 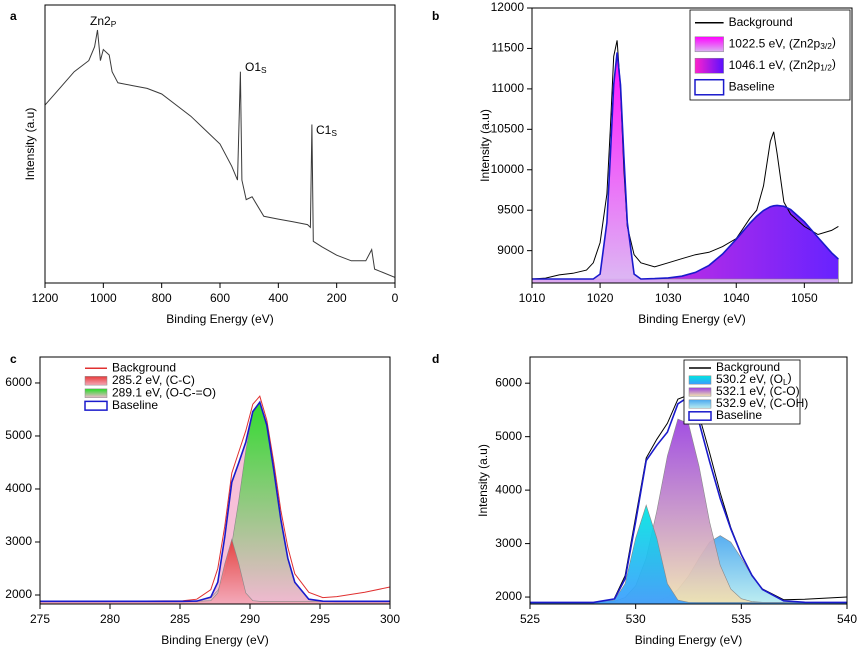 I want to click on legend-label-part: 532.1 eV, (C-O), so click(x=758, y=391).